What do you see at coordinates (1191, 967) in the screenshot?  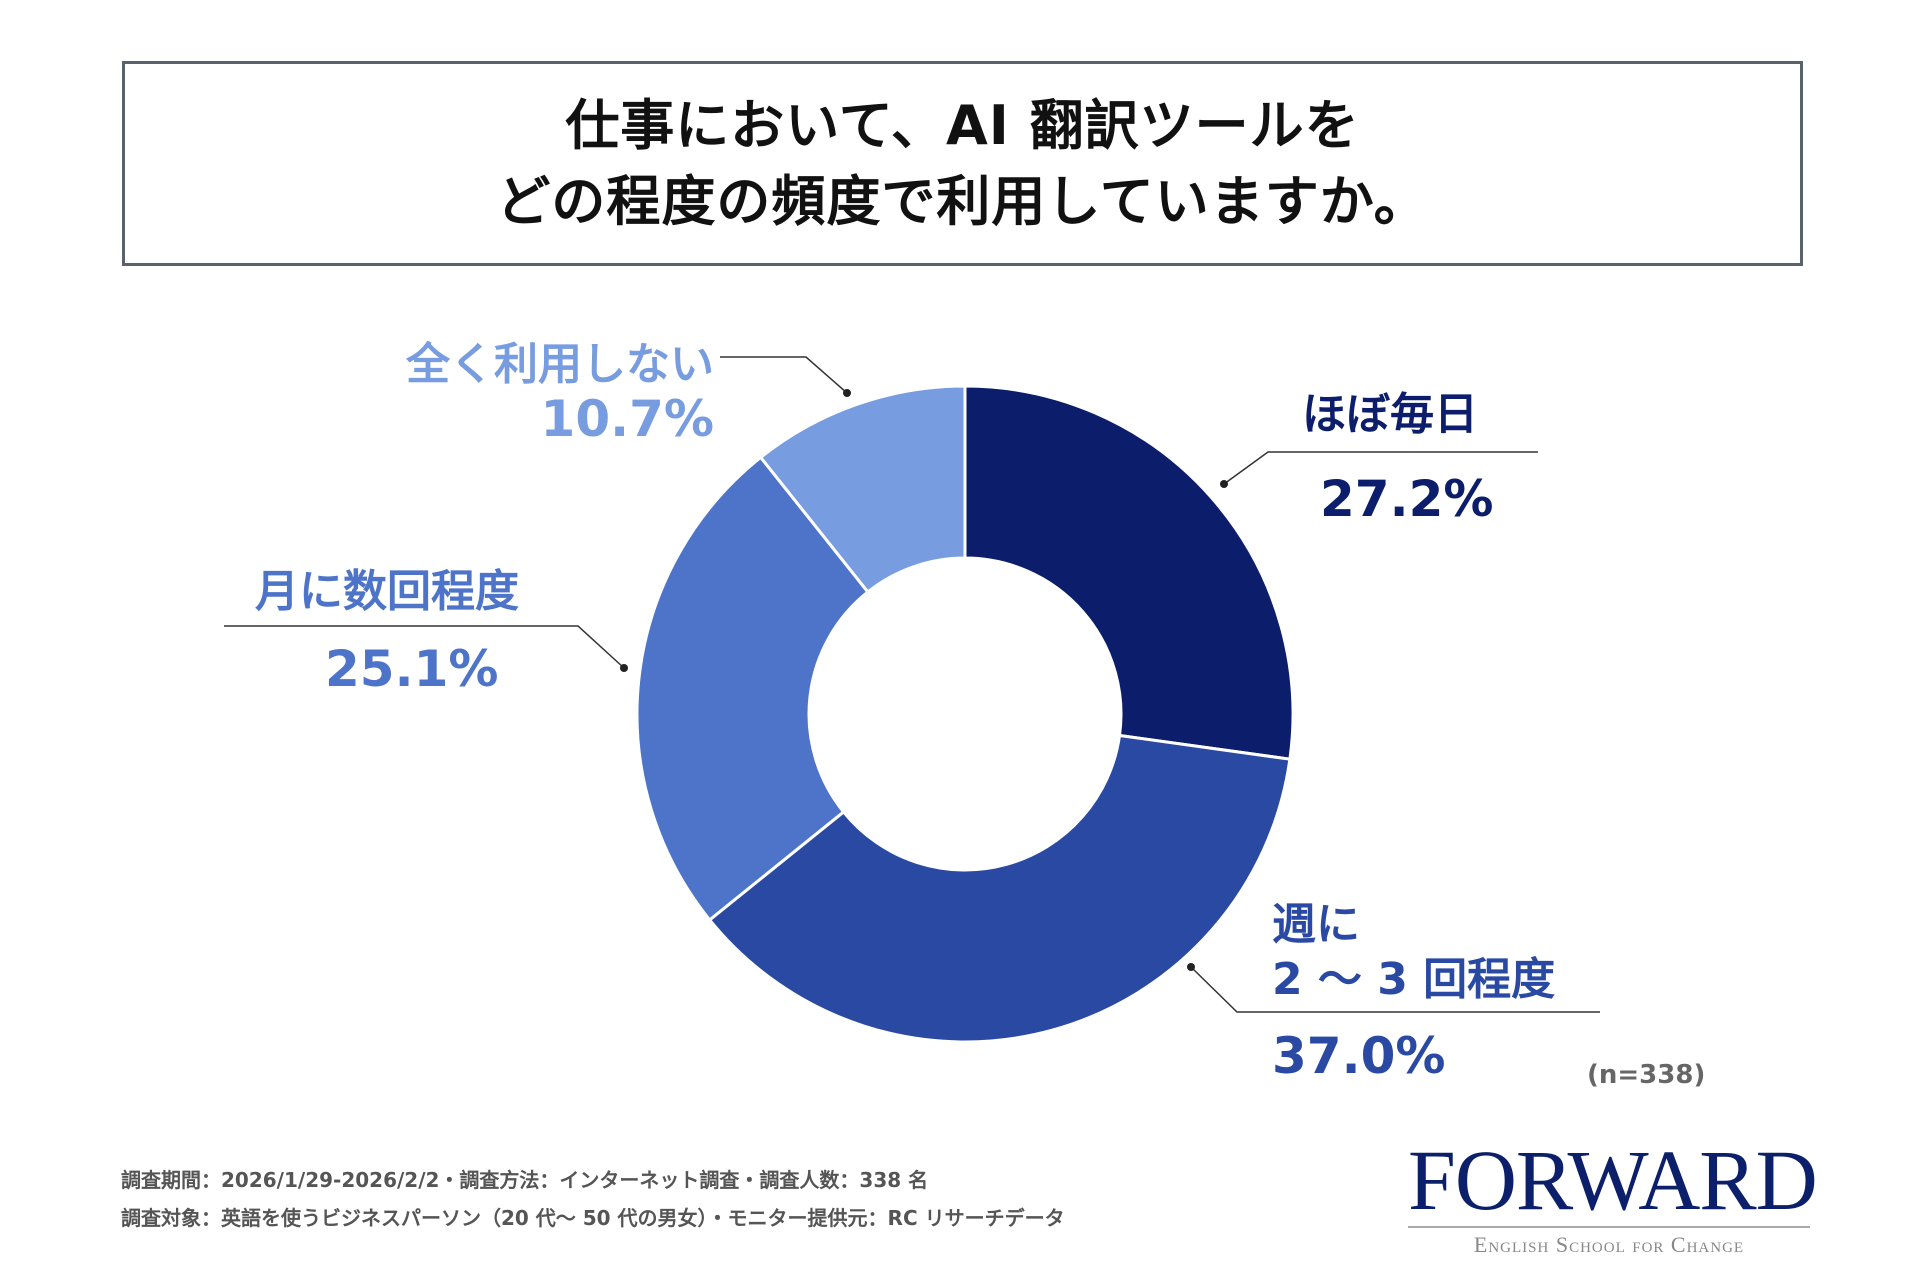 I see `leader-dot-weekly` at bounding box center [1191, 967].